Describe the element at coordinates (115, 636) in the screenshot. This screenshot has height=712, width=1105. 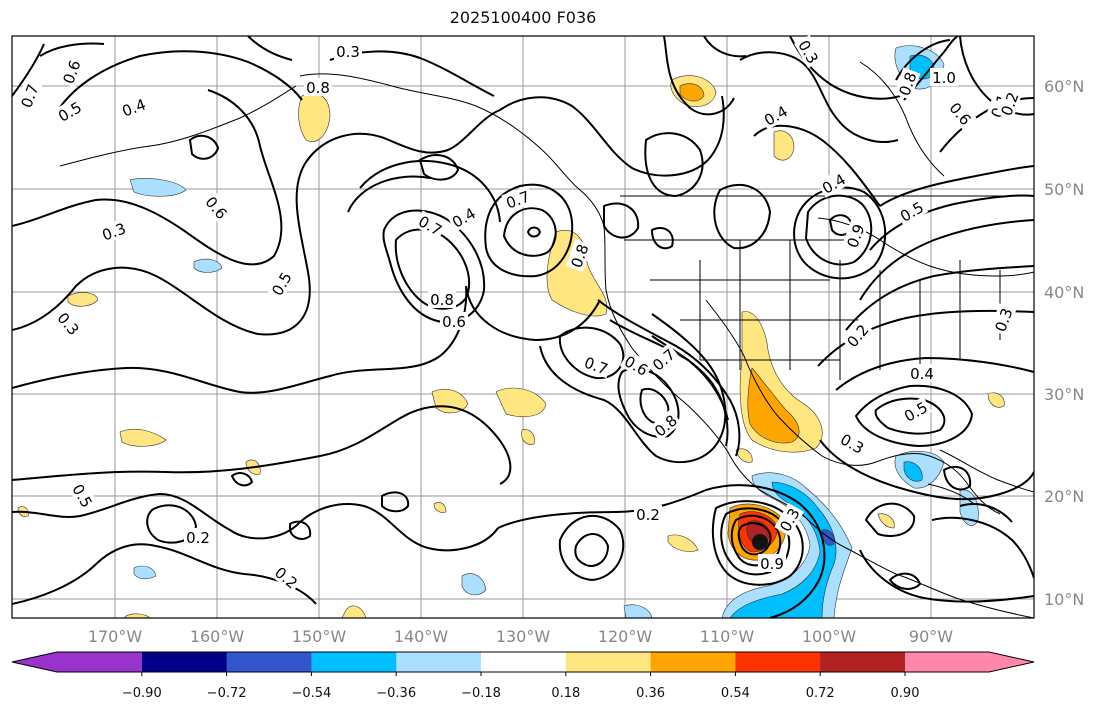
I see `longitude-label: 170°W` at that location.